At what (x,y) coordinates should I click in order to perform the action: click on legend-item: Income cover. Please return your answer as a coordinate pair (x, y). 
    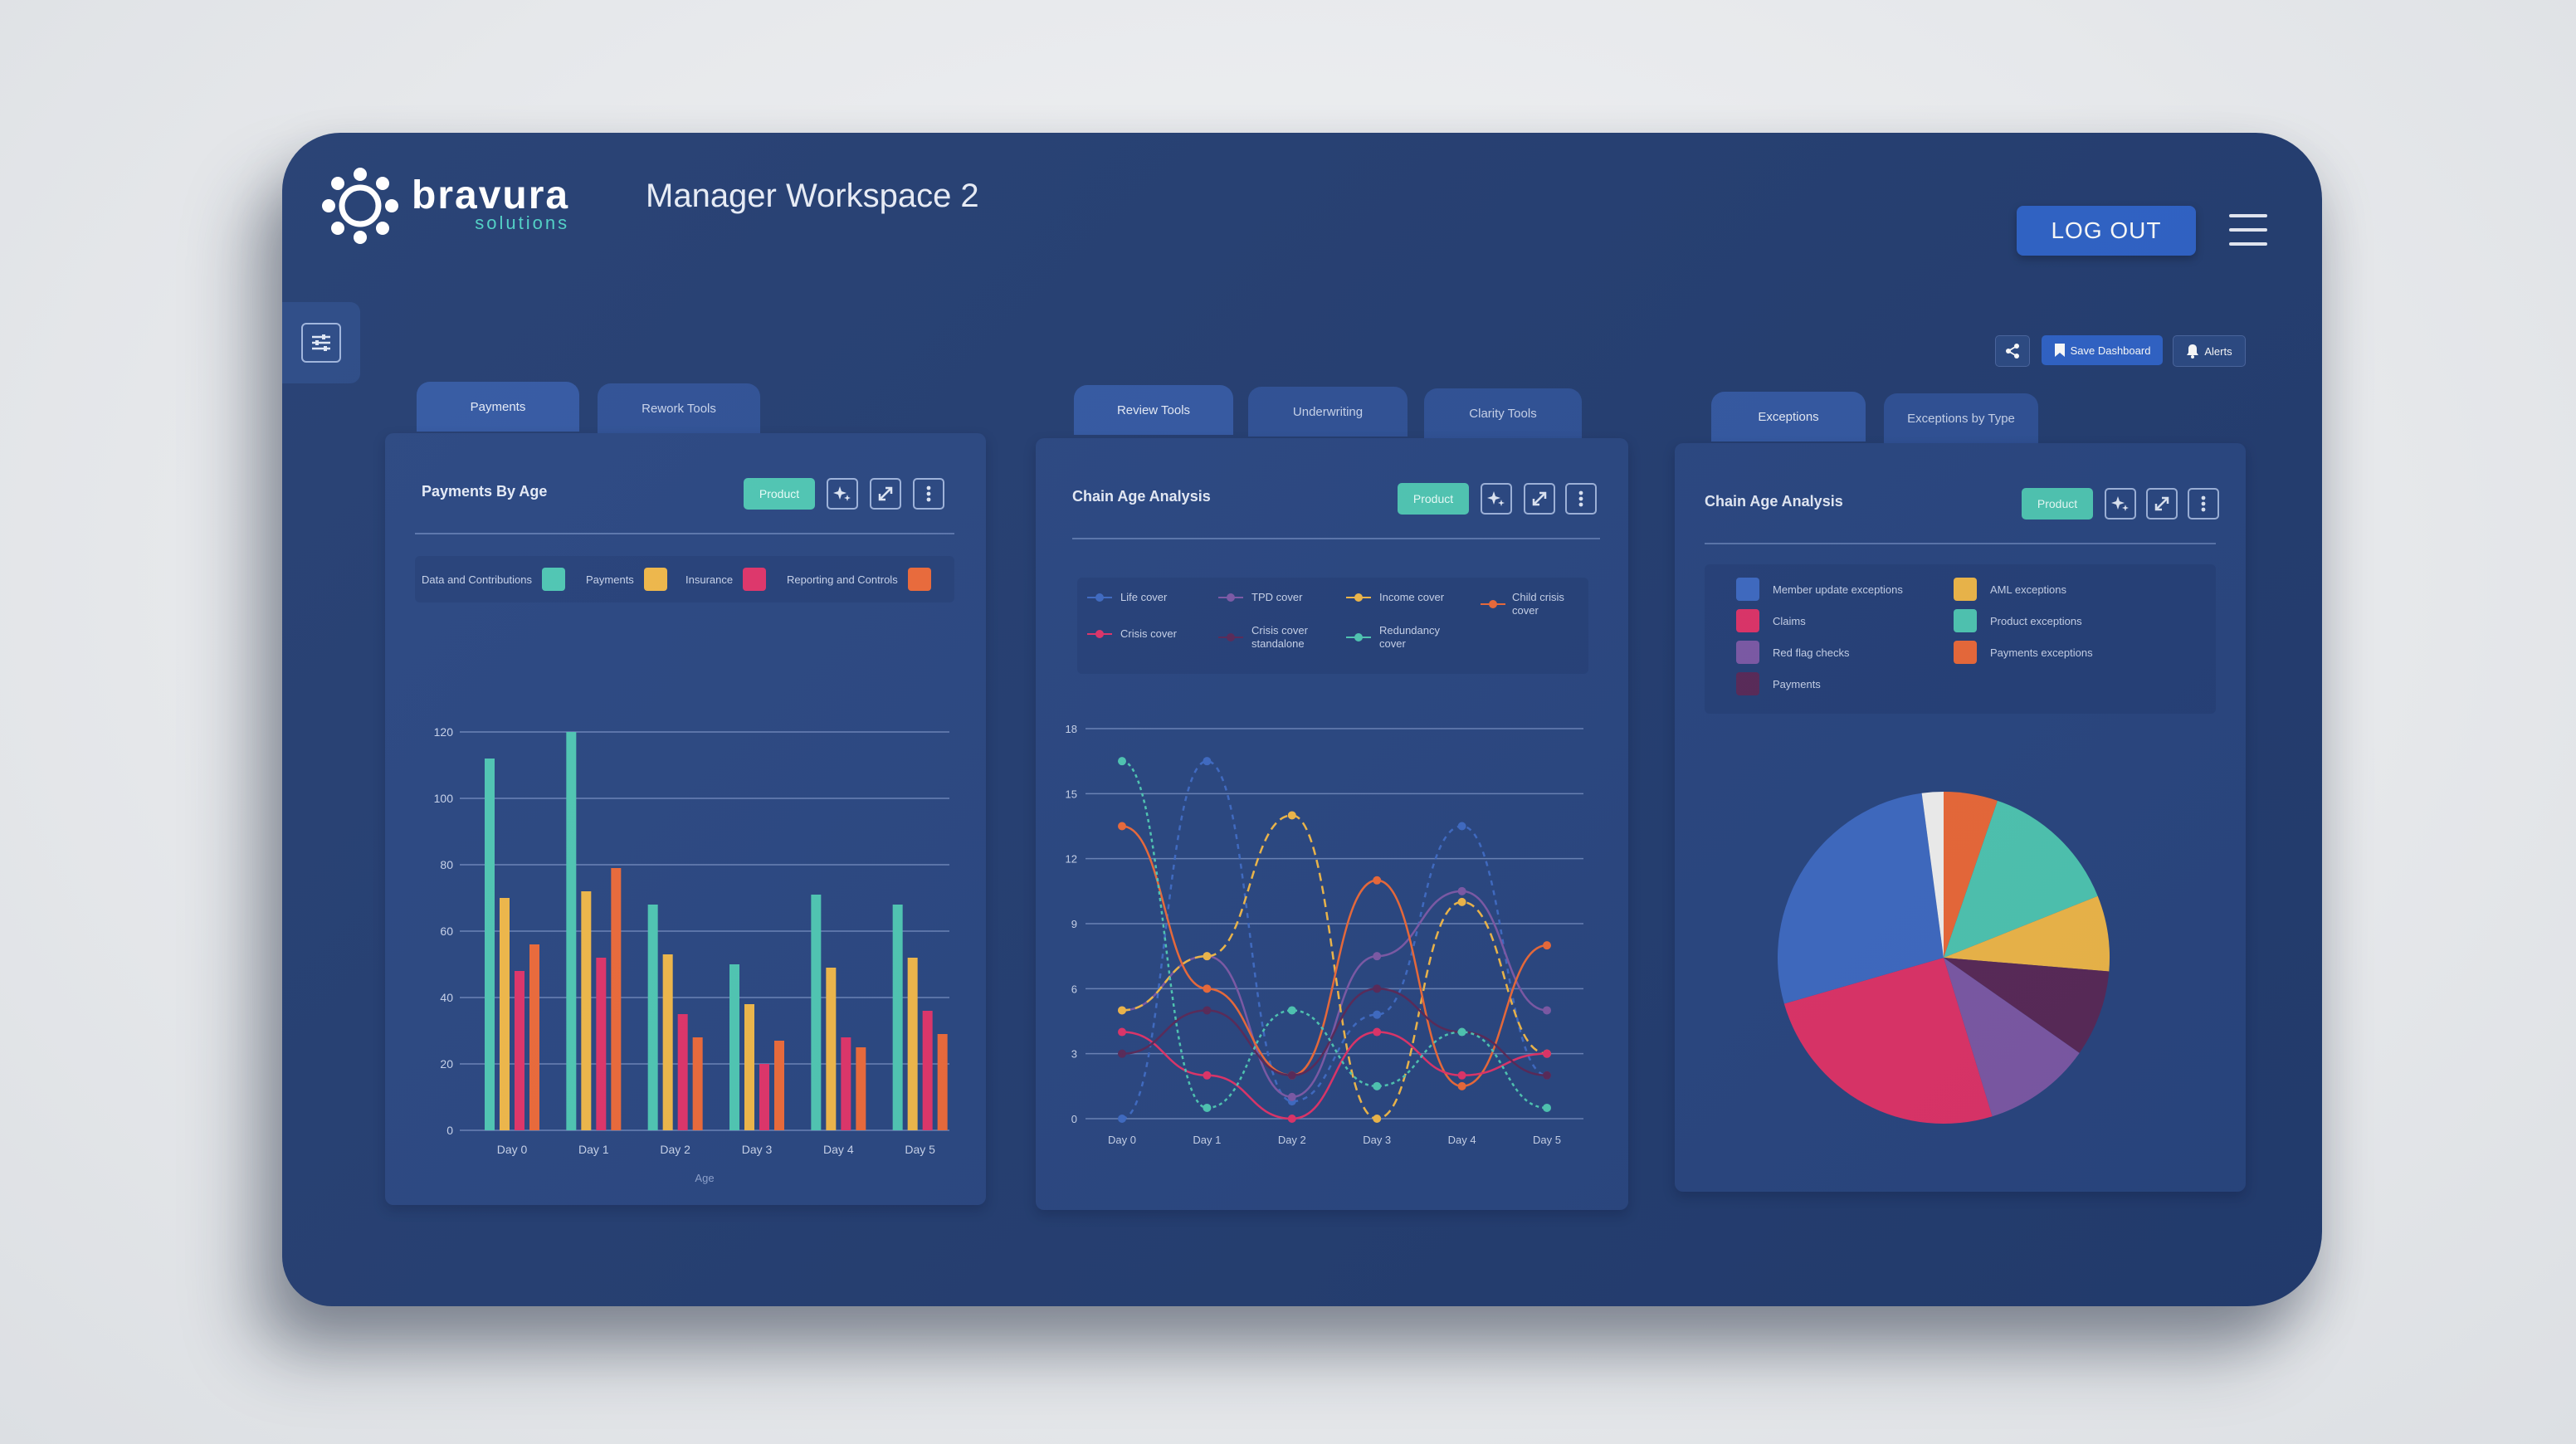
    Looking at the image, I should click on (1395, 597).